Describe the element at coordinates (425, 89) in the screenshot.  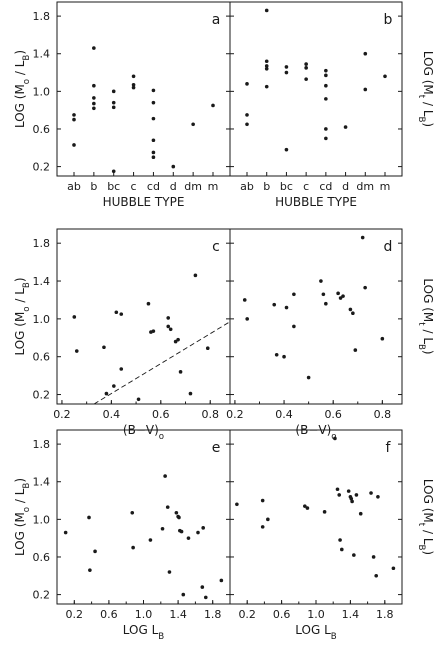
I see `y-axis-label-b: LOG (Mt / LB)` at that location.